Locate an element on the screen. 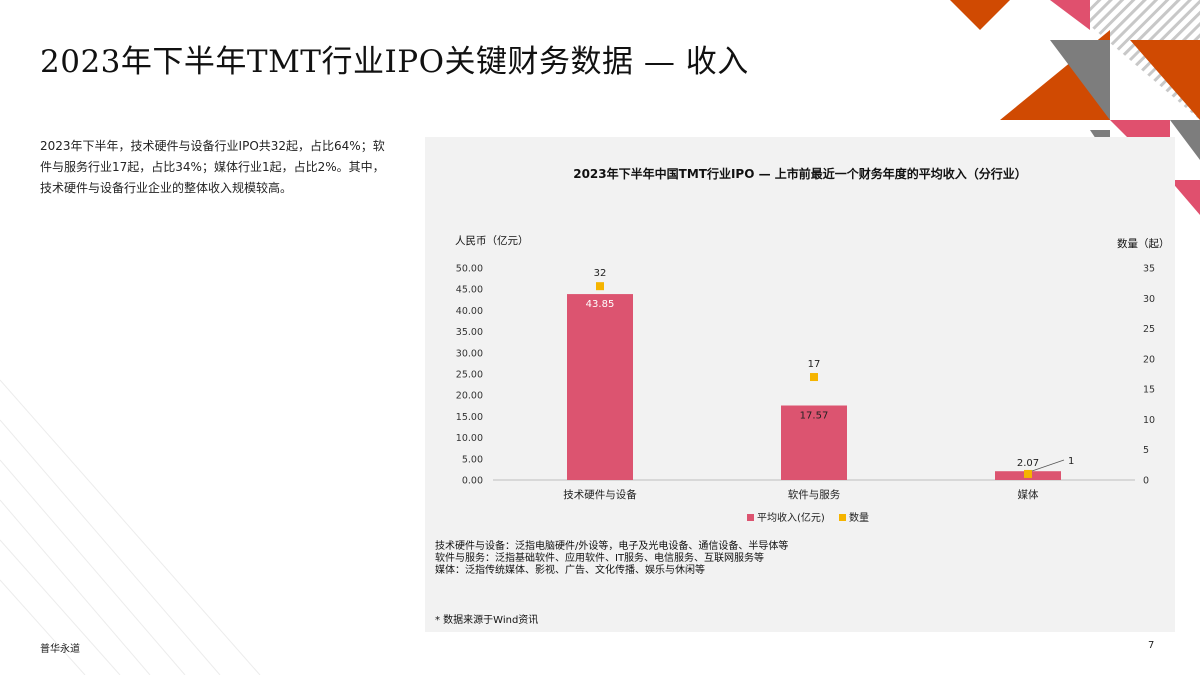 The width and height of the screenshot is (1200, 675). decor-orange-top is located at coordinates (980, 15).